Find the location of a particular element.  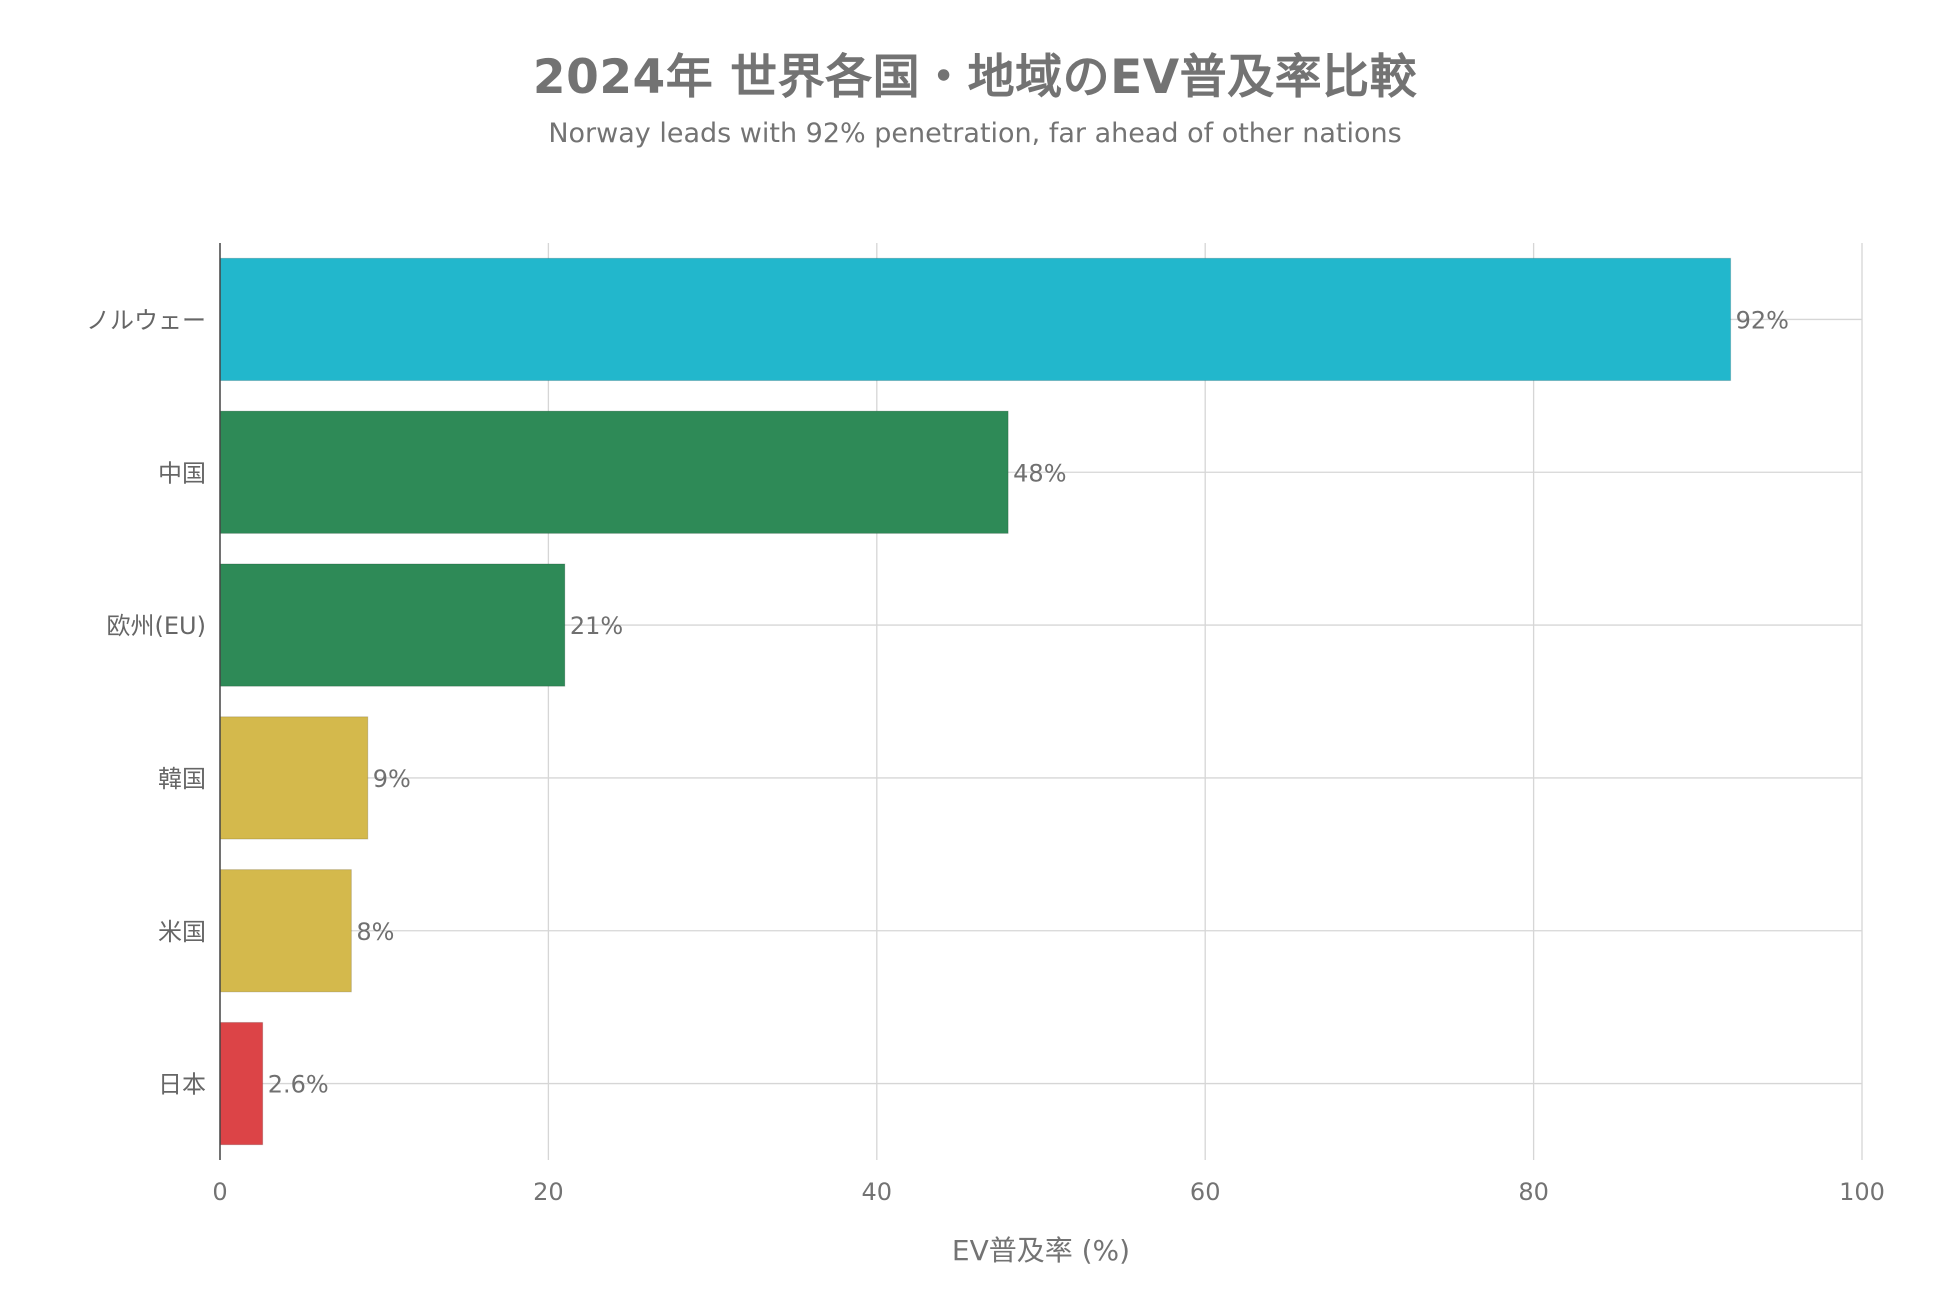

data-label: 48% is located at coordinates (1039, 473).